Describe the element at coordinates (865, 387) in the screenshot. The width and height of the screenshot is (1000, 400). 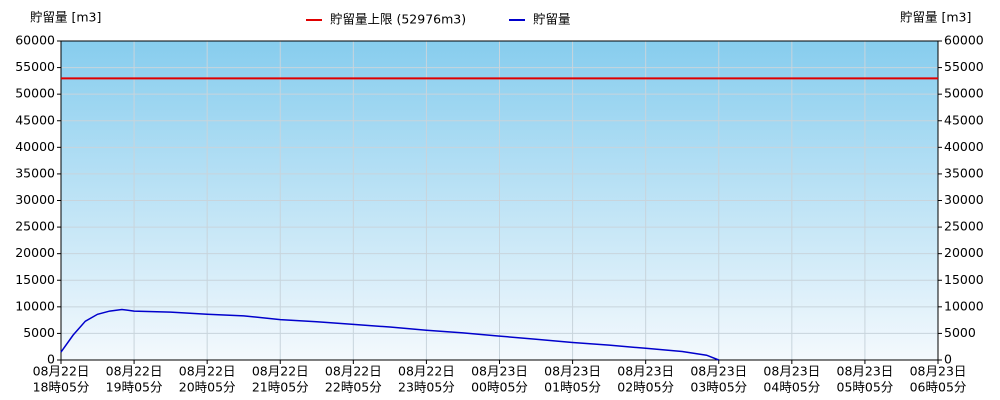
I see `x-tick-label: 05時05分` at that location.